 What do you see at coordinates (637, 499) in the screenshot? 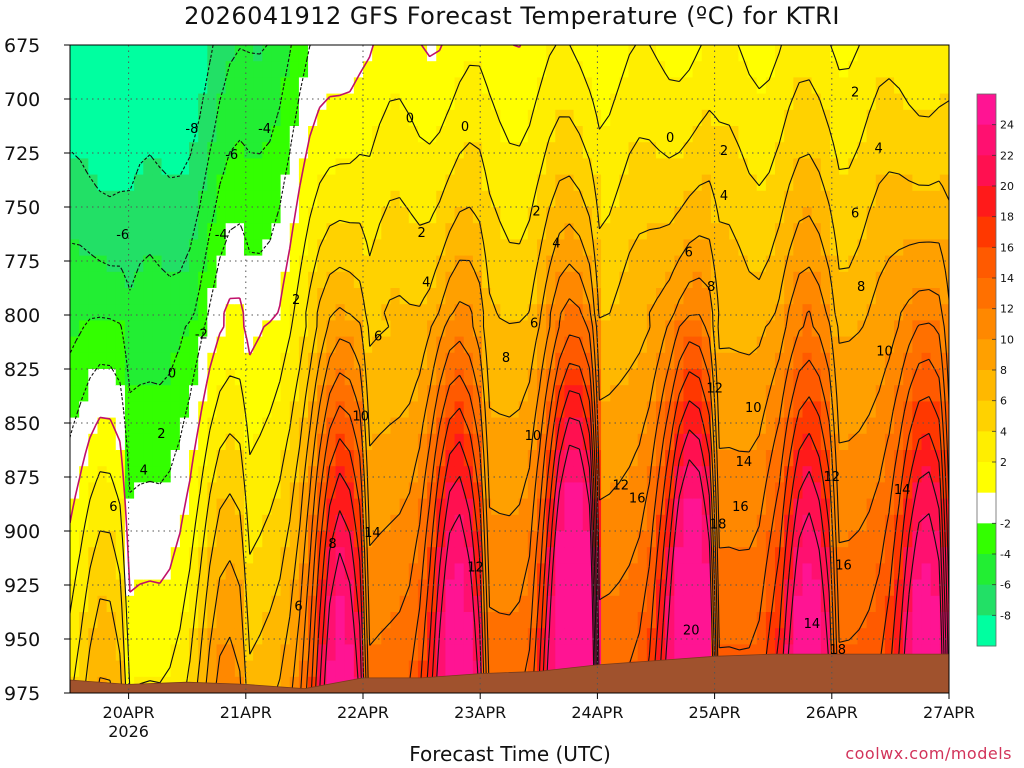
I see `contour-label: 16` at bounding box center [637, 499].